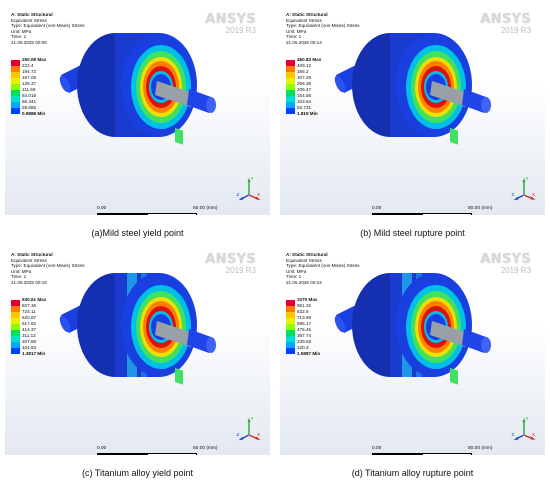  What do you see at coordinates (303, 71) in the screenshot?
I see `legend-value: 358.2` at bounding box center [303, 71].